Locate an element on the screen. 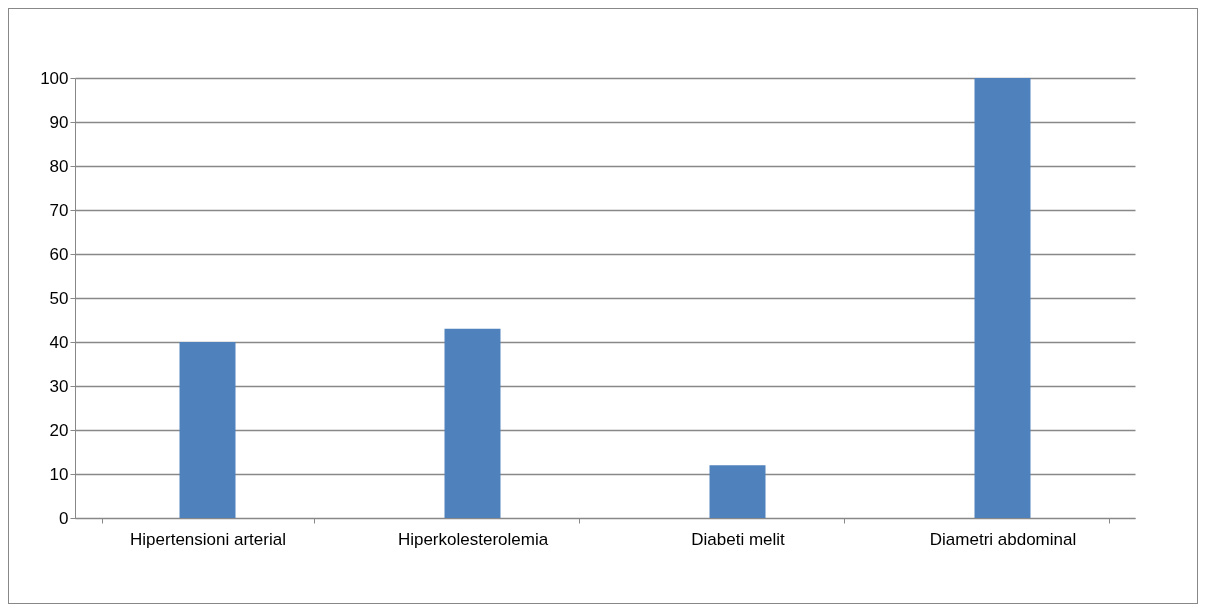 Image resolution: width=1211 pixels, height=616 pixels. y-tick-label: 30 is located at coordinates (59, 386).